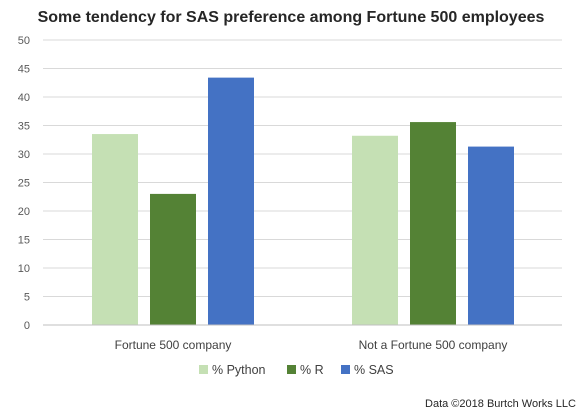  Describe the element at coordinates (500, 404) in the screenshot. I see `data-credit: Data ©2018 Burtch Works LLC` at that location.